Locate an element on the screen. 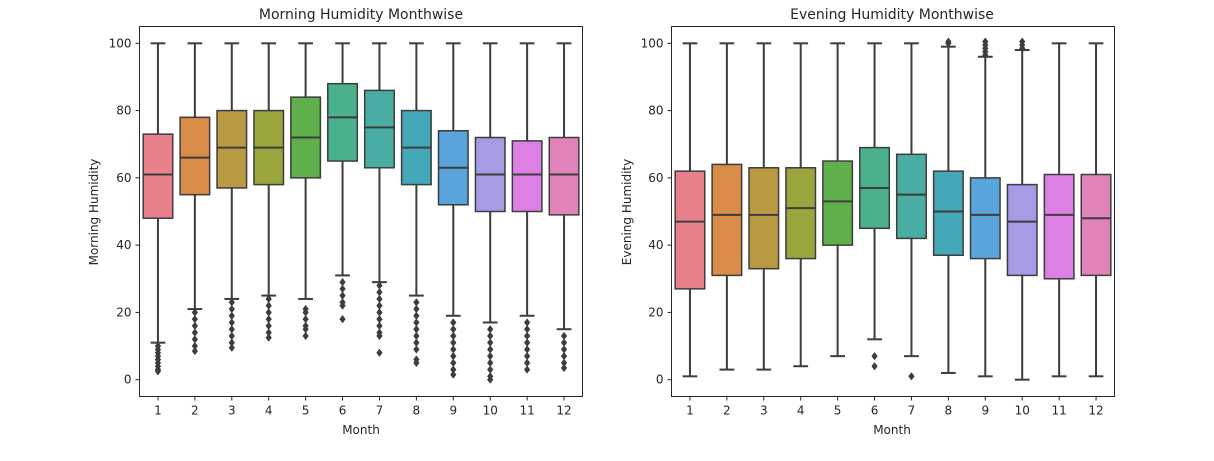 The width and height of the screenshot is (1214, 461). y-axis-label: Evening Humidity is located at coordinates (627, 212).